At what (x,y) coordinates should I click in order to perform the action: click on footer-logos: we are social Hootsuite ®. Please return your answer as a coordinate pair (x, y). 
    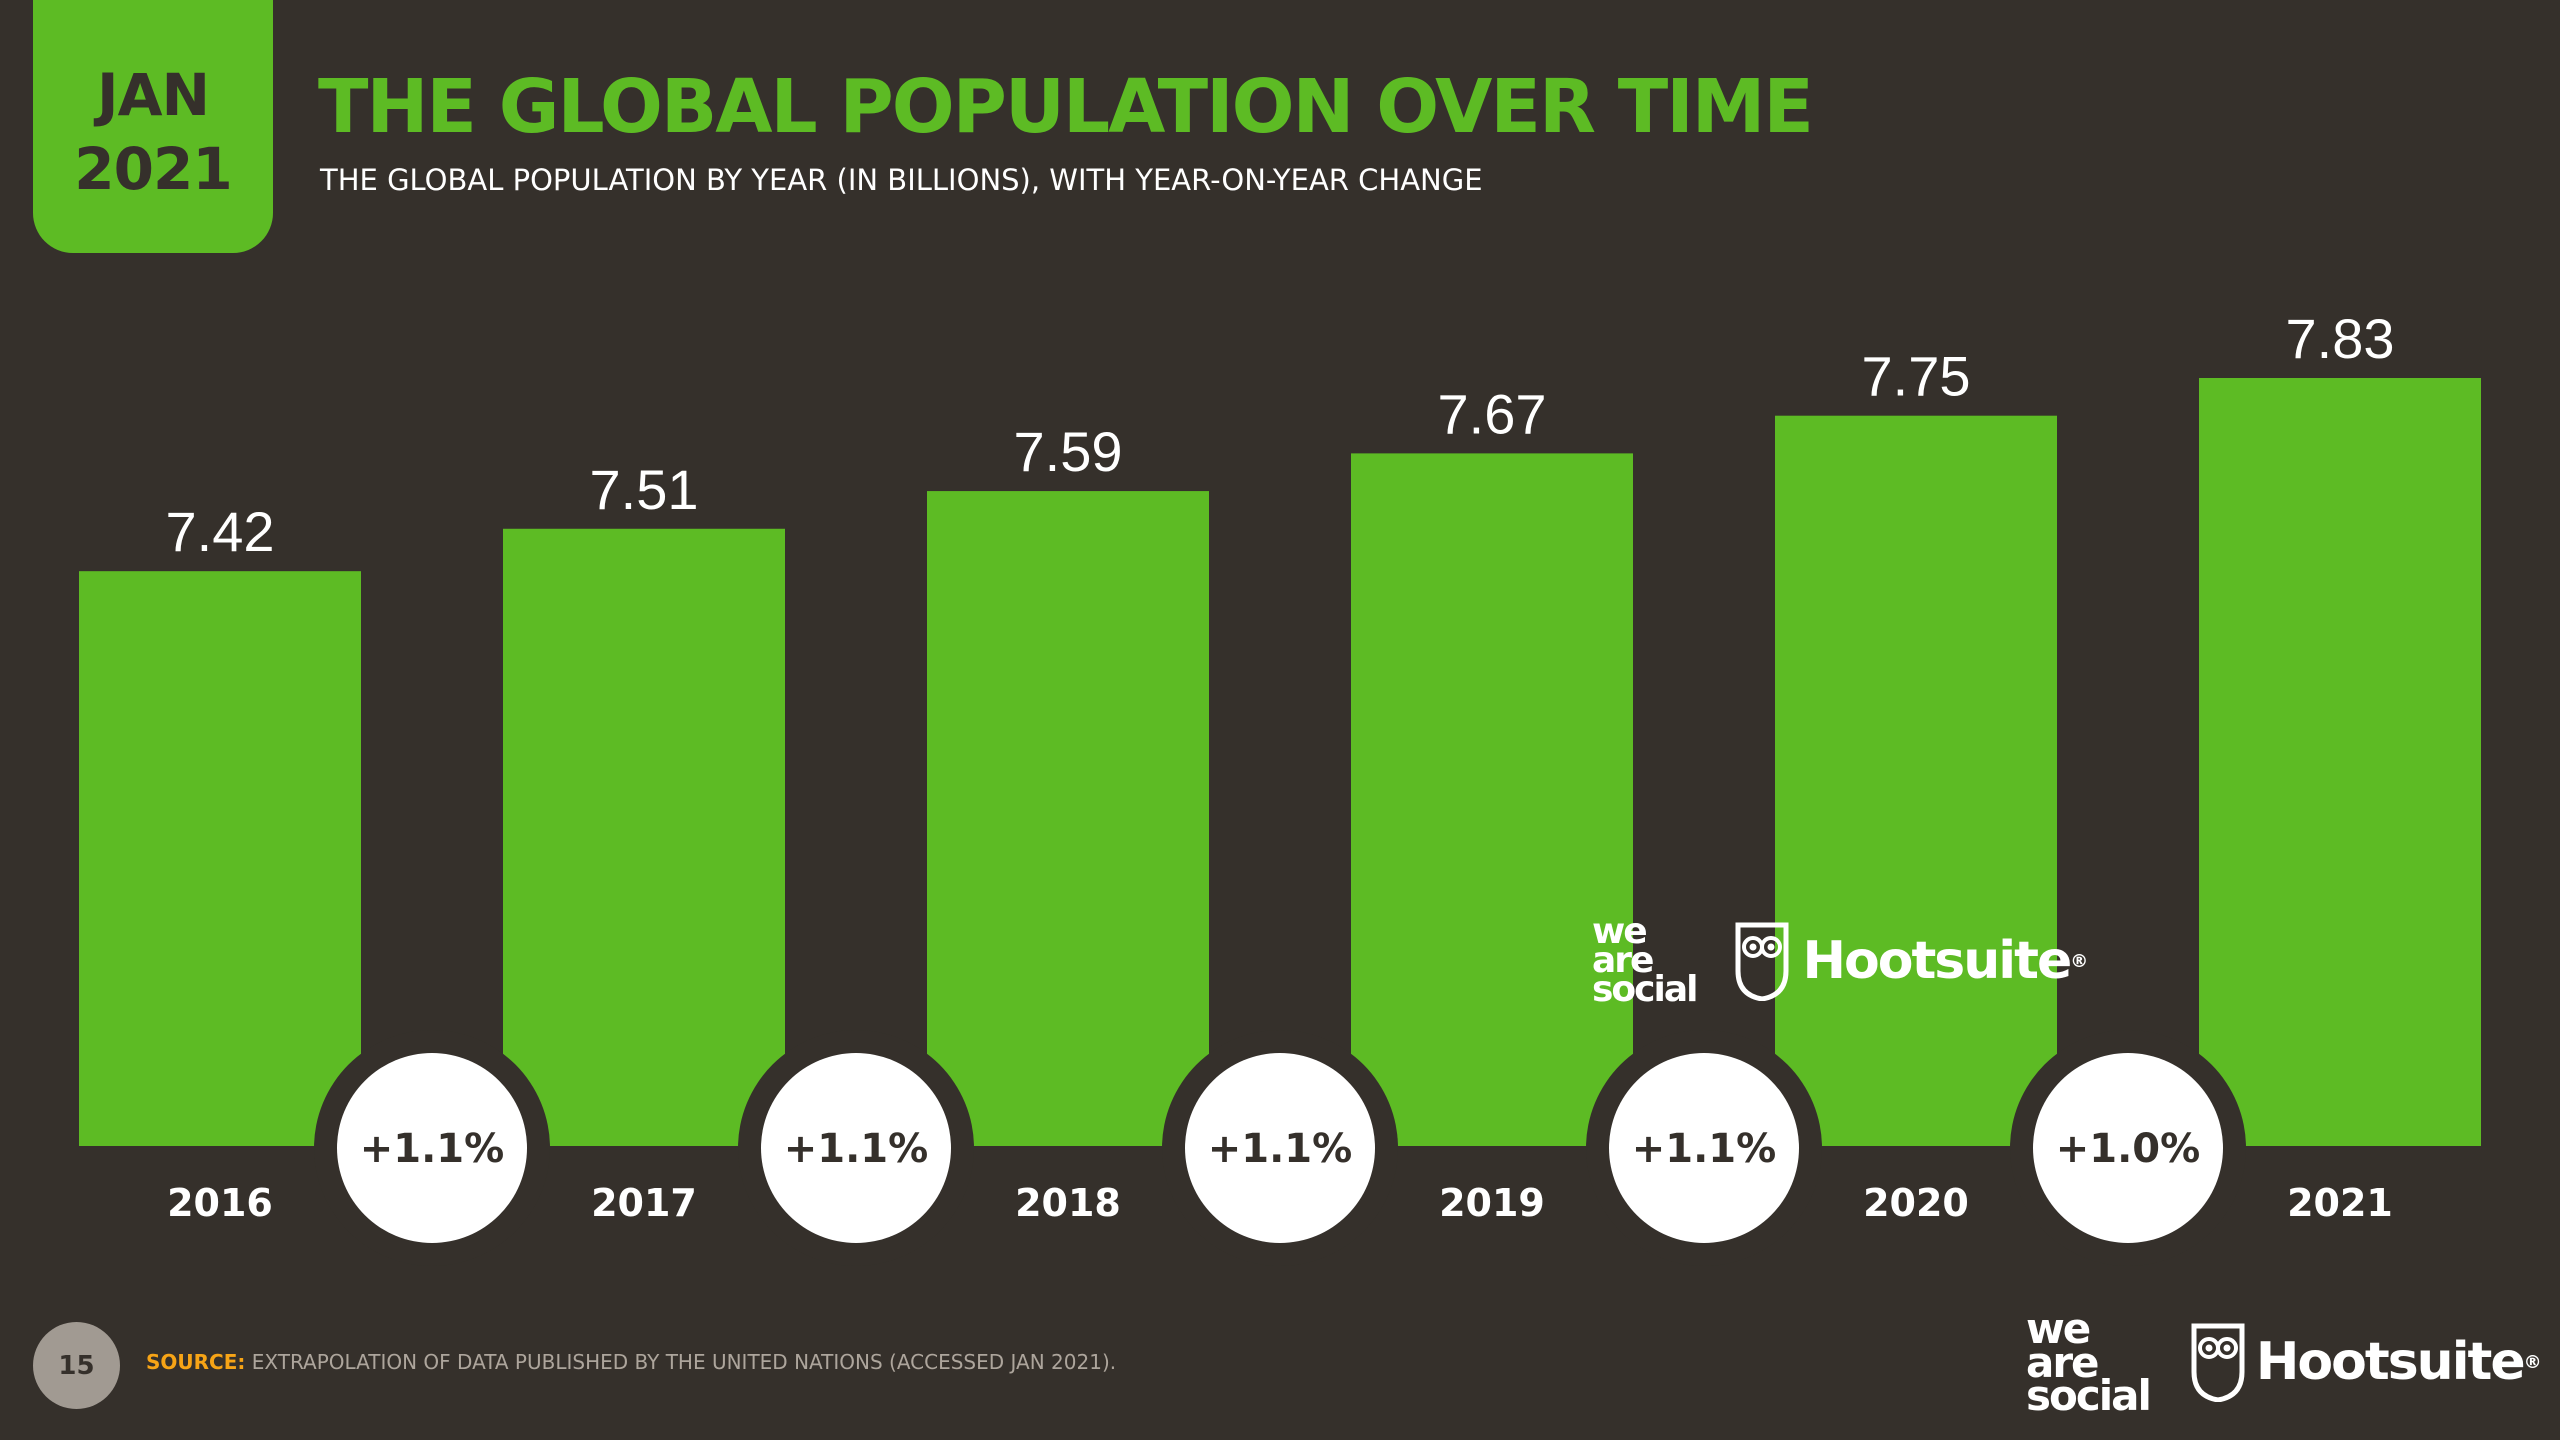
    Looking at the image, I should click on (2284, 1362).